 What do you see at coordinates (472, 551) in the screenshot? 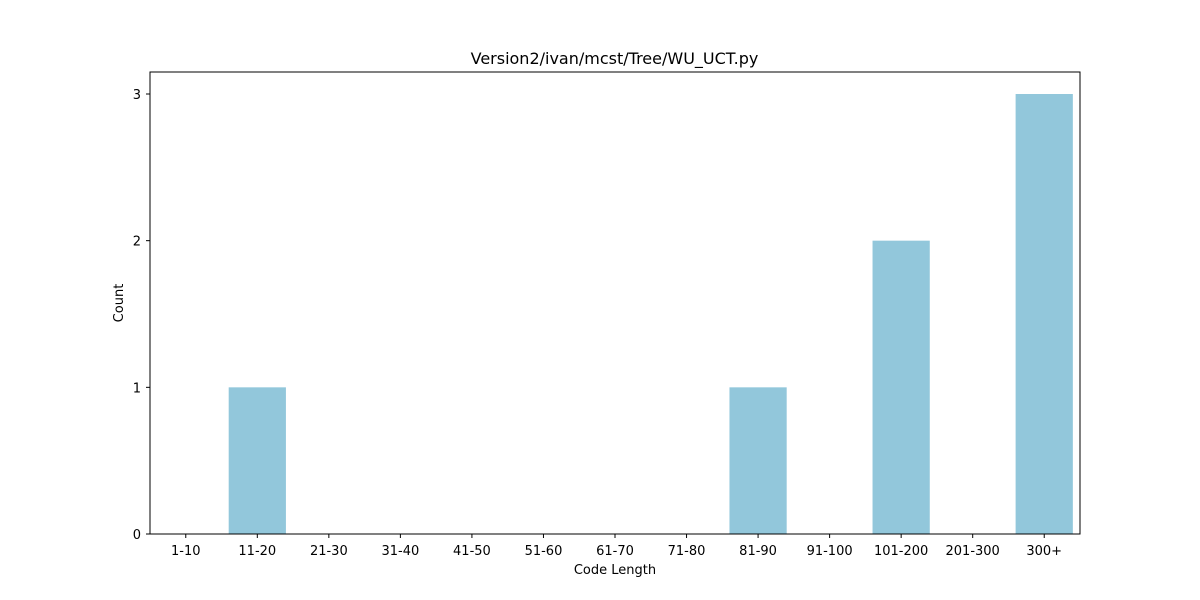
I see `x-tick-label: 41-50` at bounding box center [472, 551].